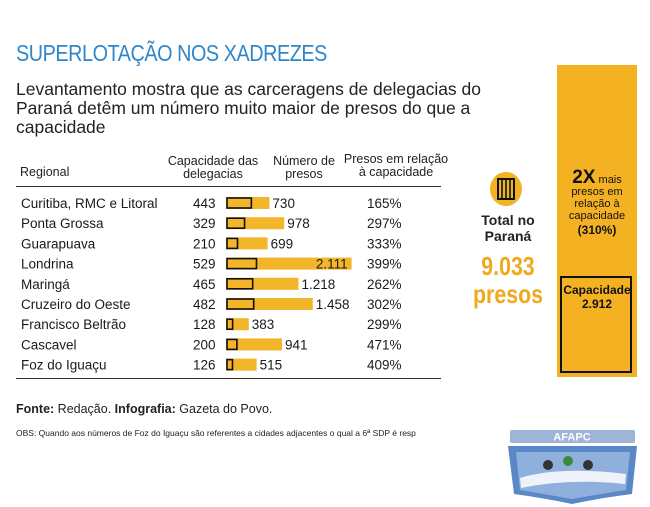 The width and height of the screenshot is (650, 507). Describe the element at coordinates (384, 324) in the screenshot. I see `row-ratio-label: 299%` at that location.